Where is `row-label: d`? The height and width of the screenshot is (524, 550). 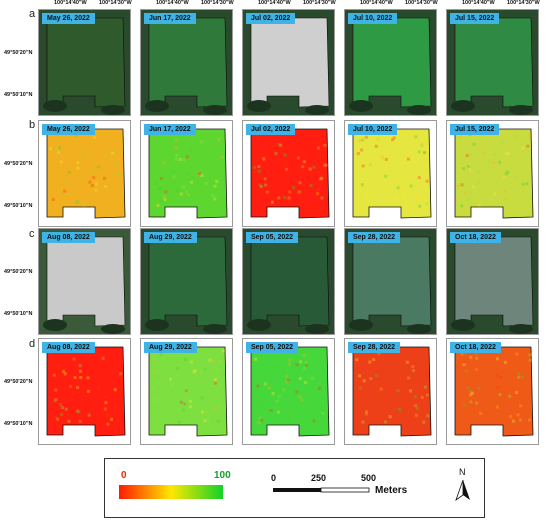 row-label: d is located at coordinates (32, 344).